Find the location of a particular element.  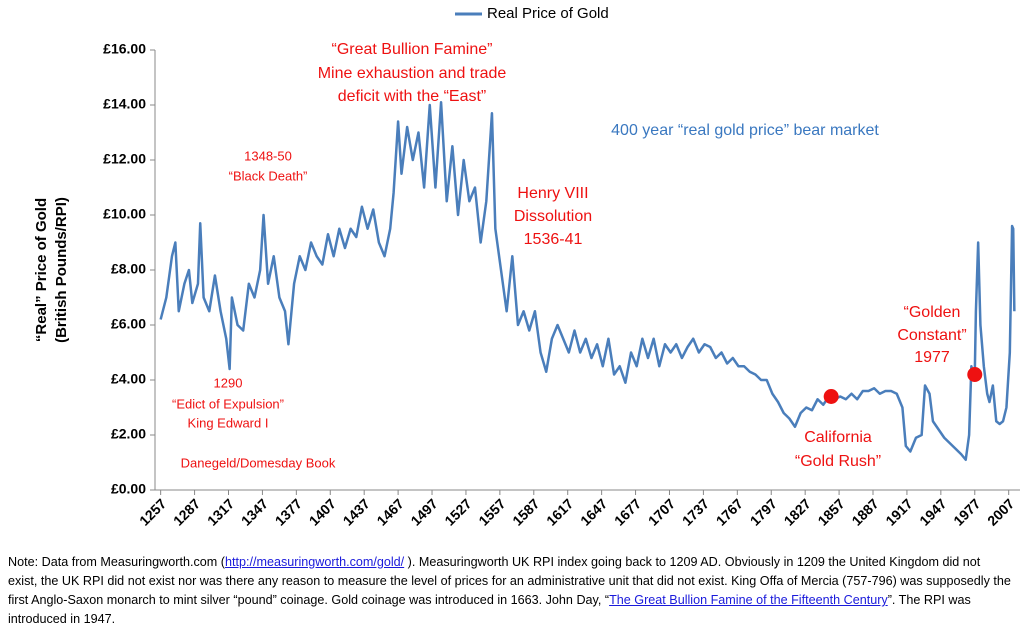

annotation-line: Mine exhaustion and trade is located at coordinates (412, 73).